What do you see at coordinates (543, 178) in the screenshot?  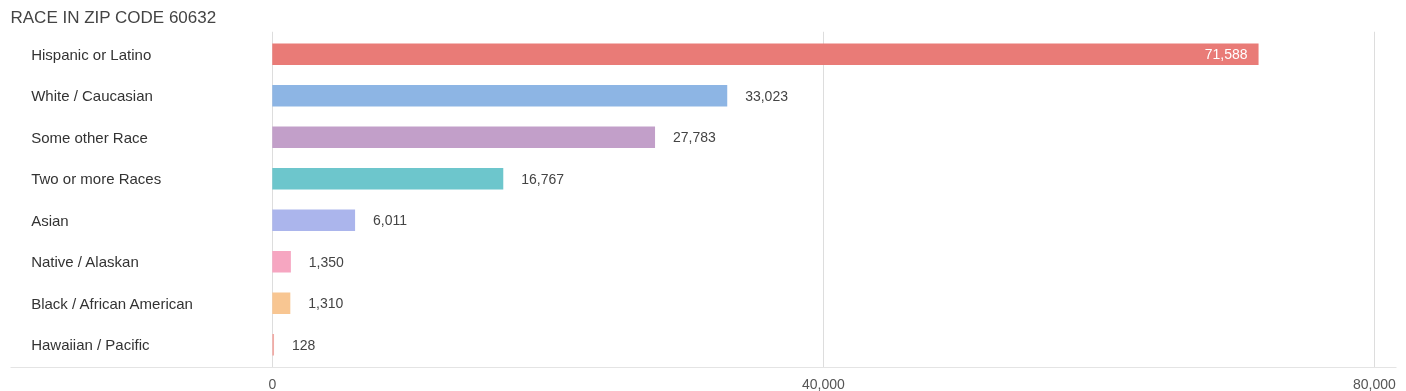 I see `data-label: 16,767` at bounding box center [543, 178].